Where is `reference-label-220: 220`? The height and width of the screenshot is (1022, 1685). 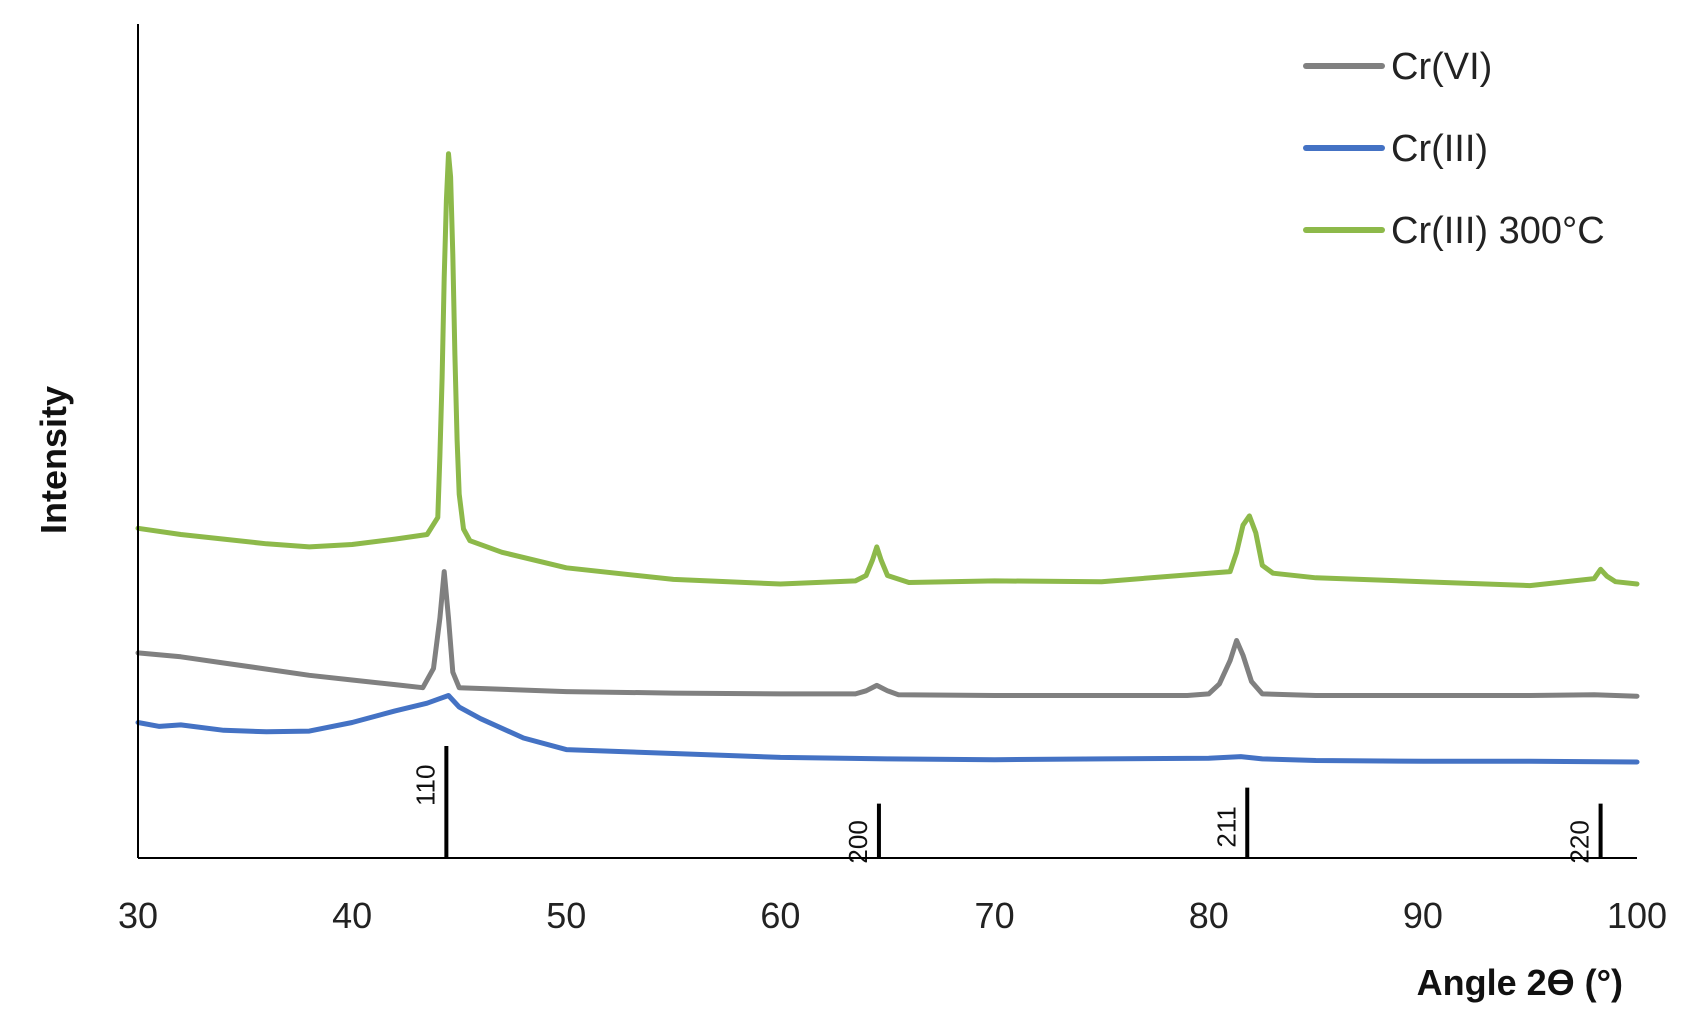 reference-label-220: 220 is located at coordinates (1580, 841).